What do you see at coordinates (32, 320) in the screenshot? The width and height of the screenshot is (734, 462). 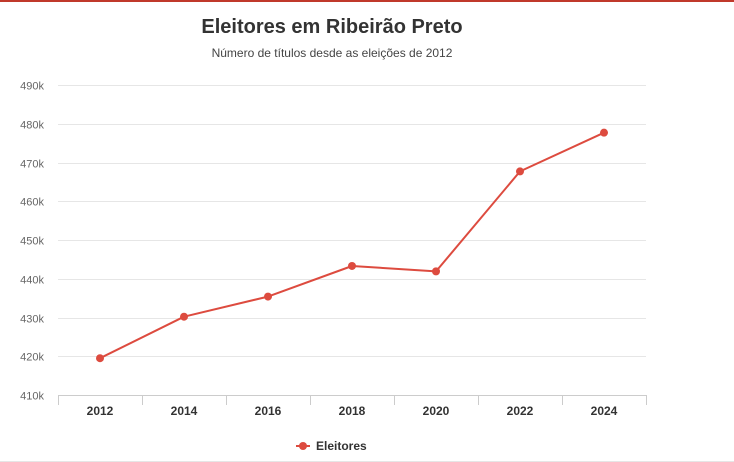 I see `y-tick-label: 430k` at bounding box center [32, 320].